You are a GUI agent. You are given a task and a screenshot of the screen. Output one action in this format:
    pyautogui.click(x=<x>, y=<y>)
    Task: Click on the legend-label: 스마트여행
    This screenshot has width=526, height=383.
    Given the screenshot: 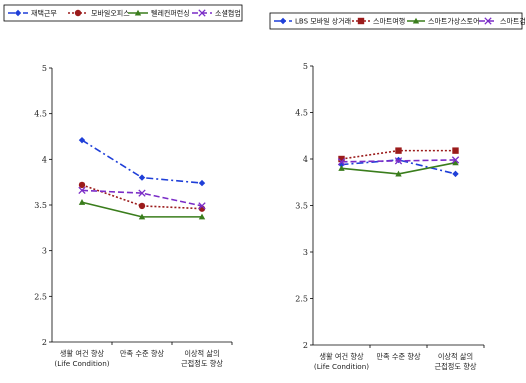 What is the action you would take?
    pyautogui.click(x=389, y=21)
    